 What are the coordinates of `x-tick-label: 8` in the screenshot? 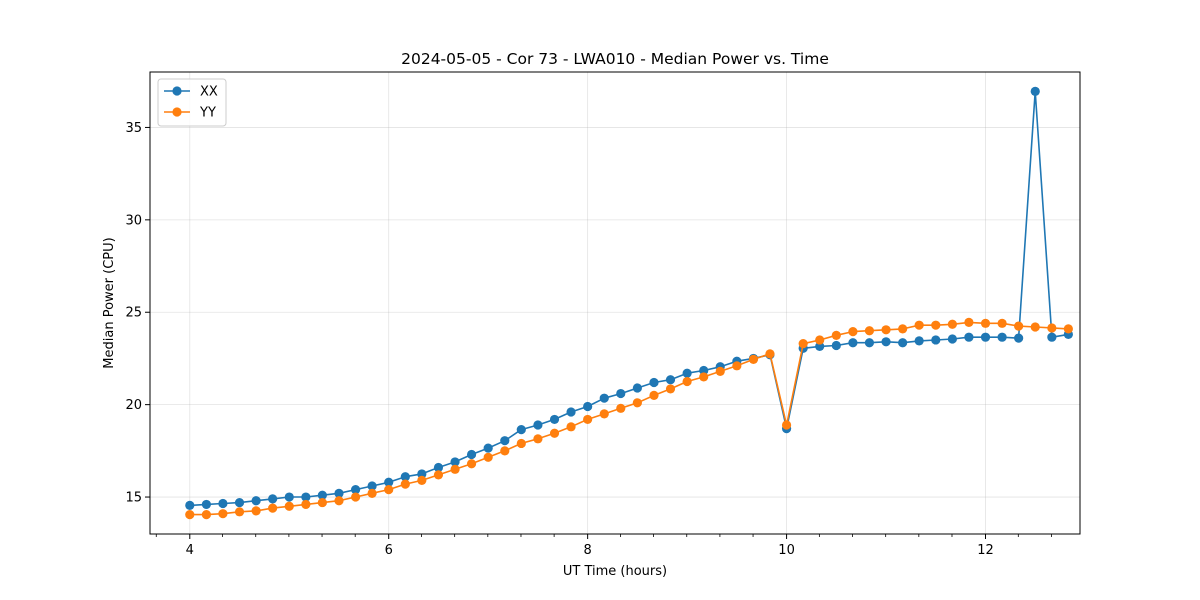 It's located at (588, 550).